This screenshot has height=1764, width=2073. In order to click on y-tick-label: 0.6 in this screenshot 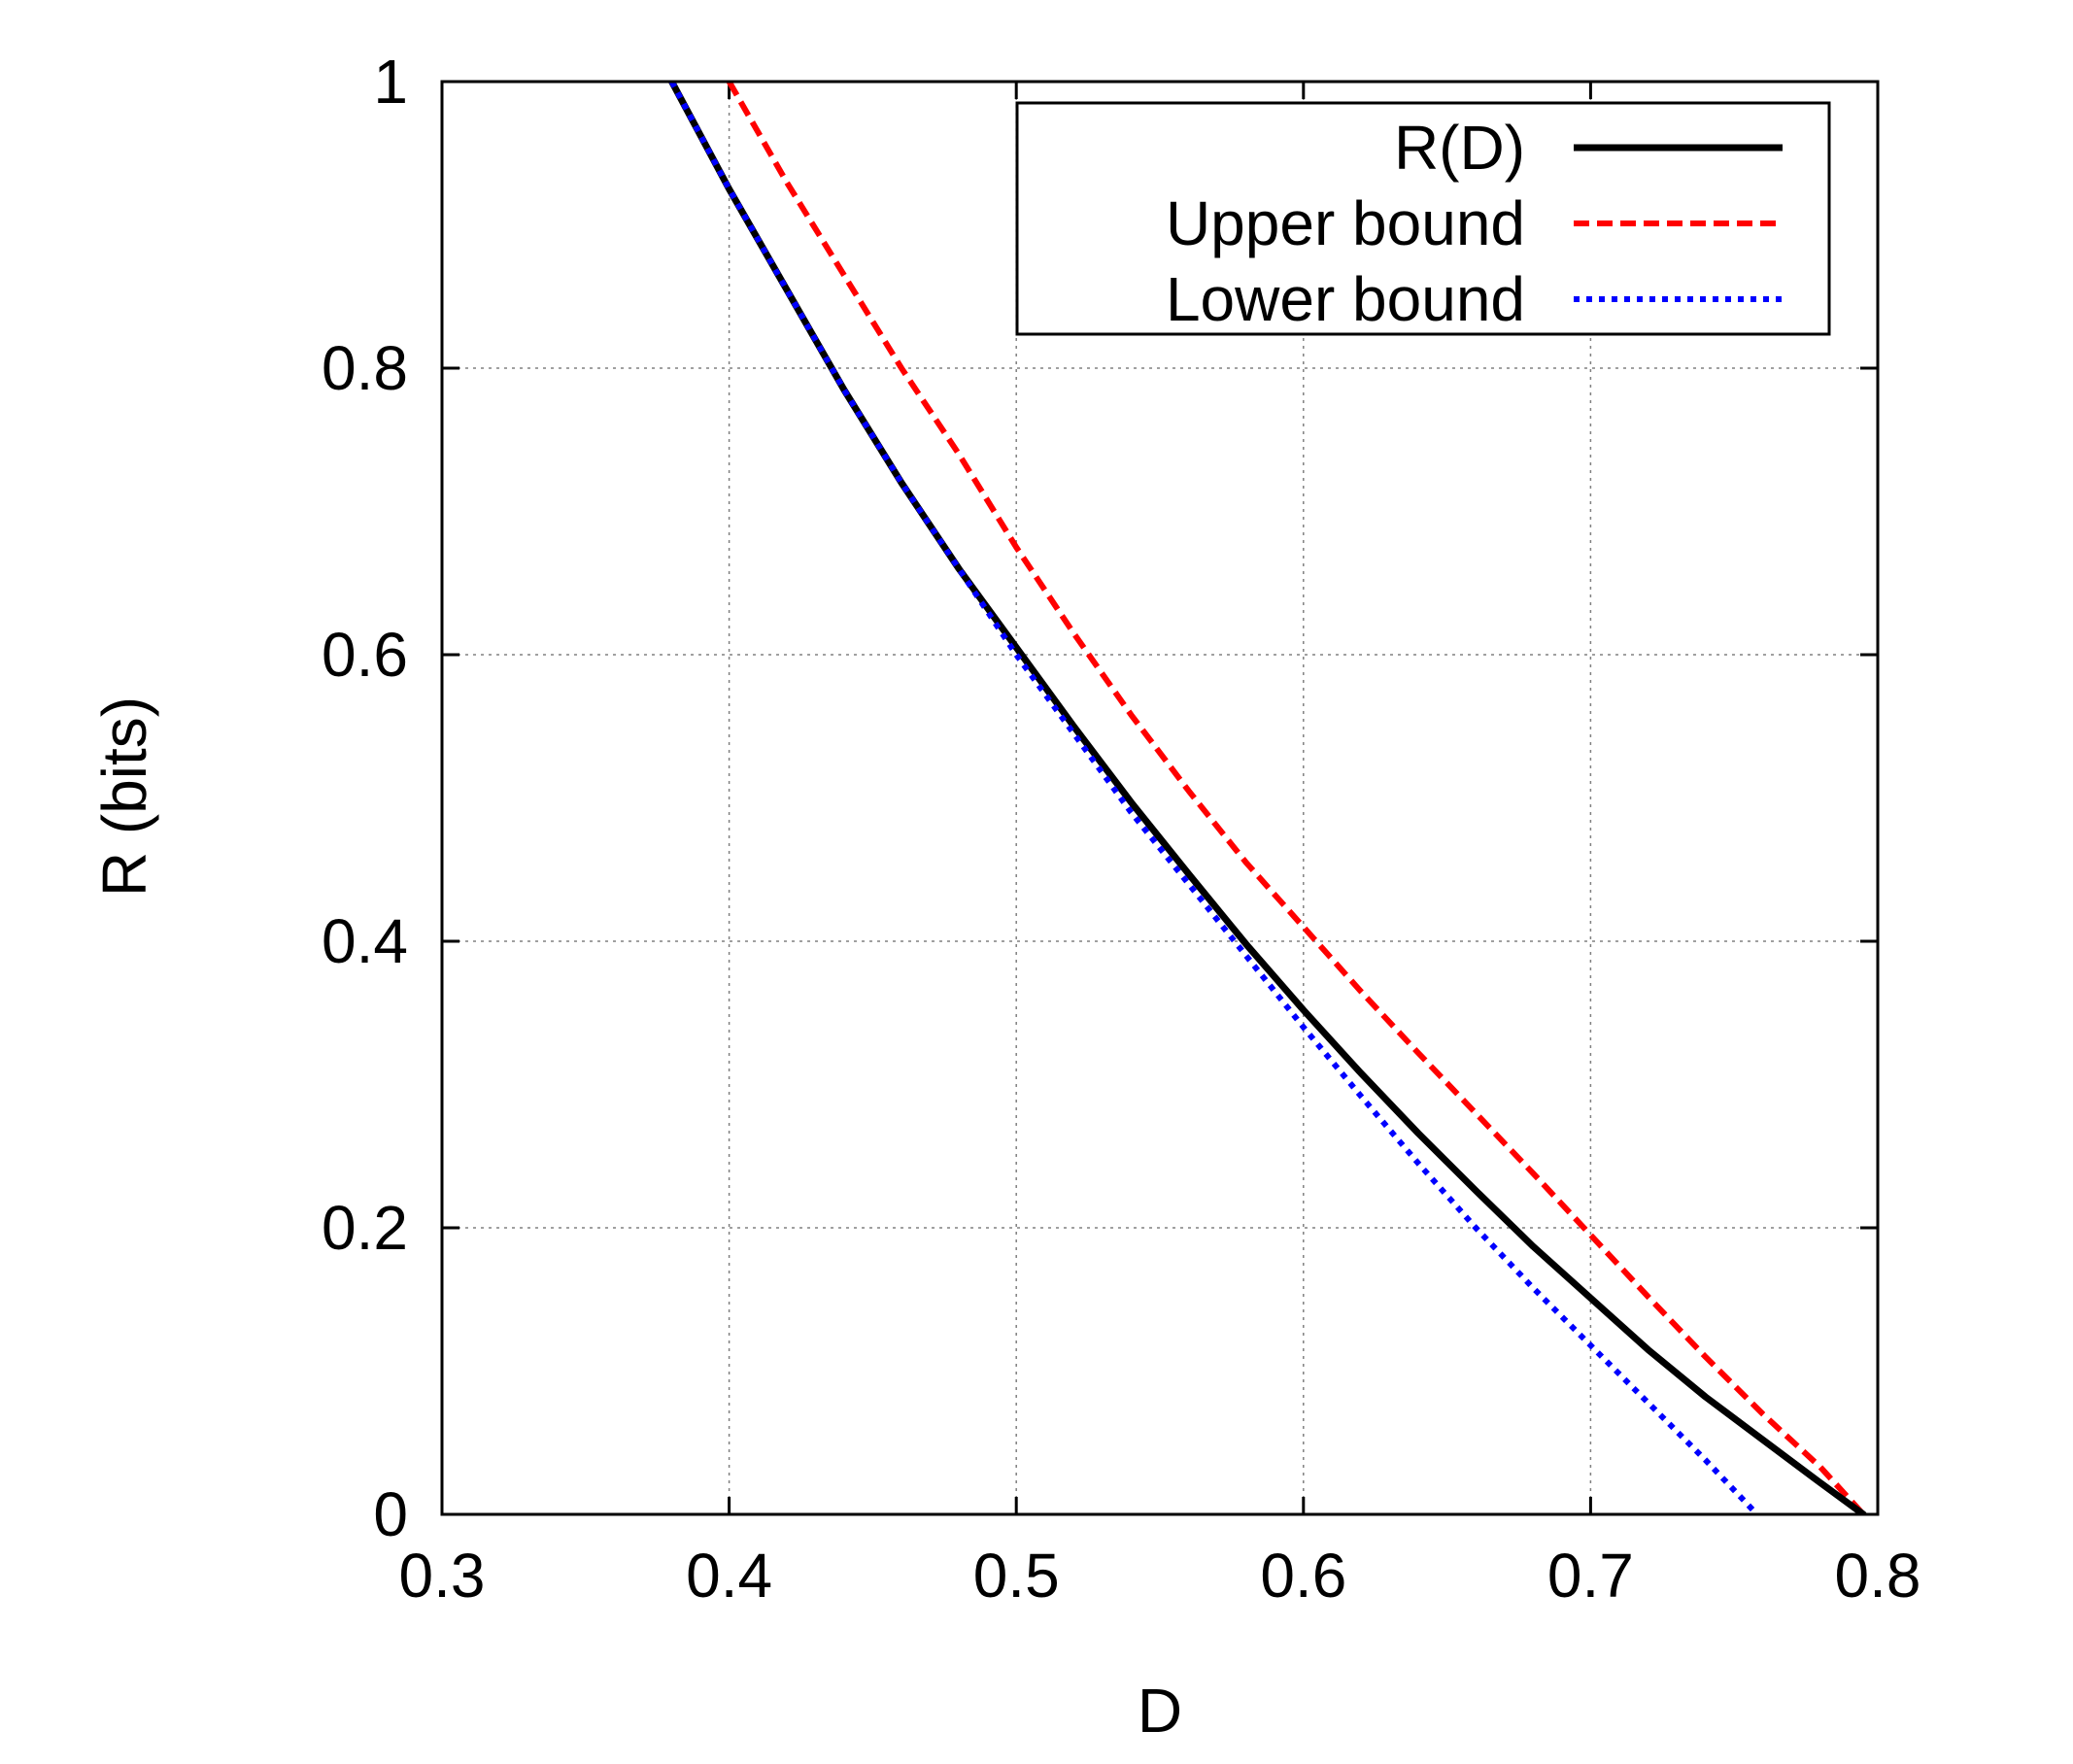, I will do `click(365, 655)`.